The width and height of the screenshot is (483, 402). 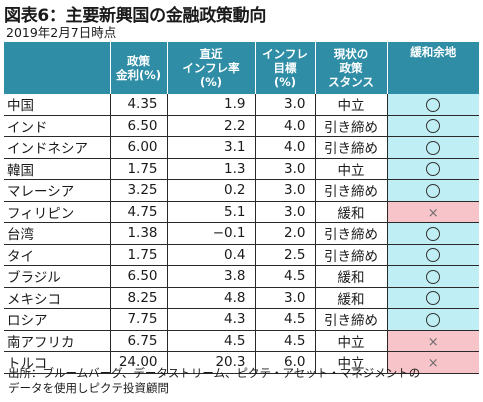 What do you see at coordinates (139, 147) in the screenshot?
I see `rate-cell: 6.00` at bounding box center [139, 147].